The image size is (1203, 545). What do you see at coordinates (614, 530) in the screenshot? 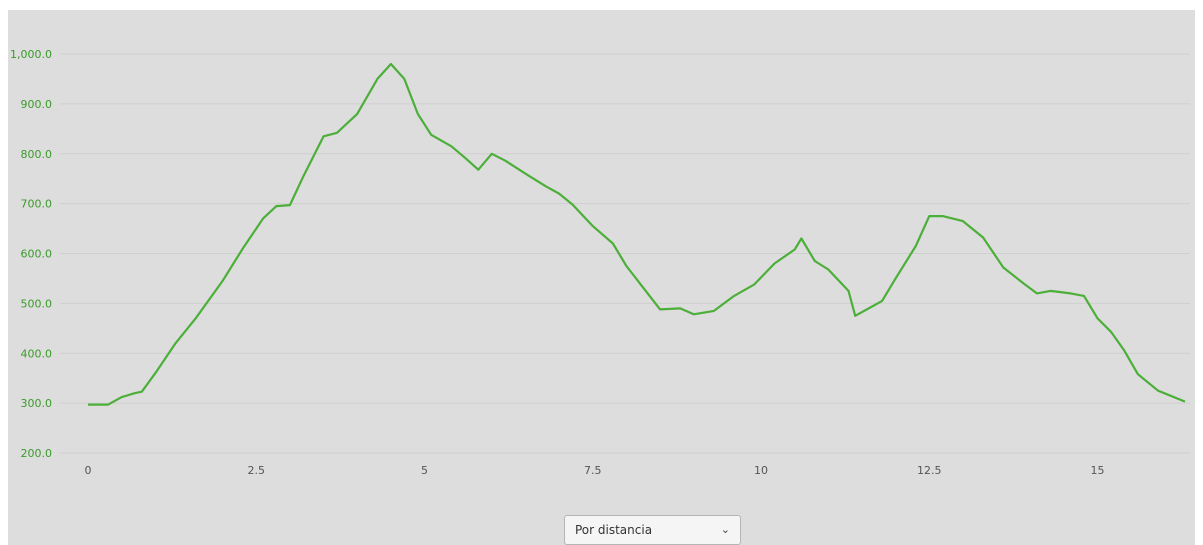
I see `mode-select-value: Por distancia` at bounding box center [614, 530].